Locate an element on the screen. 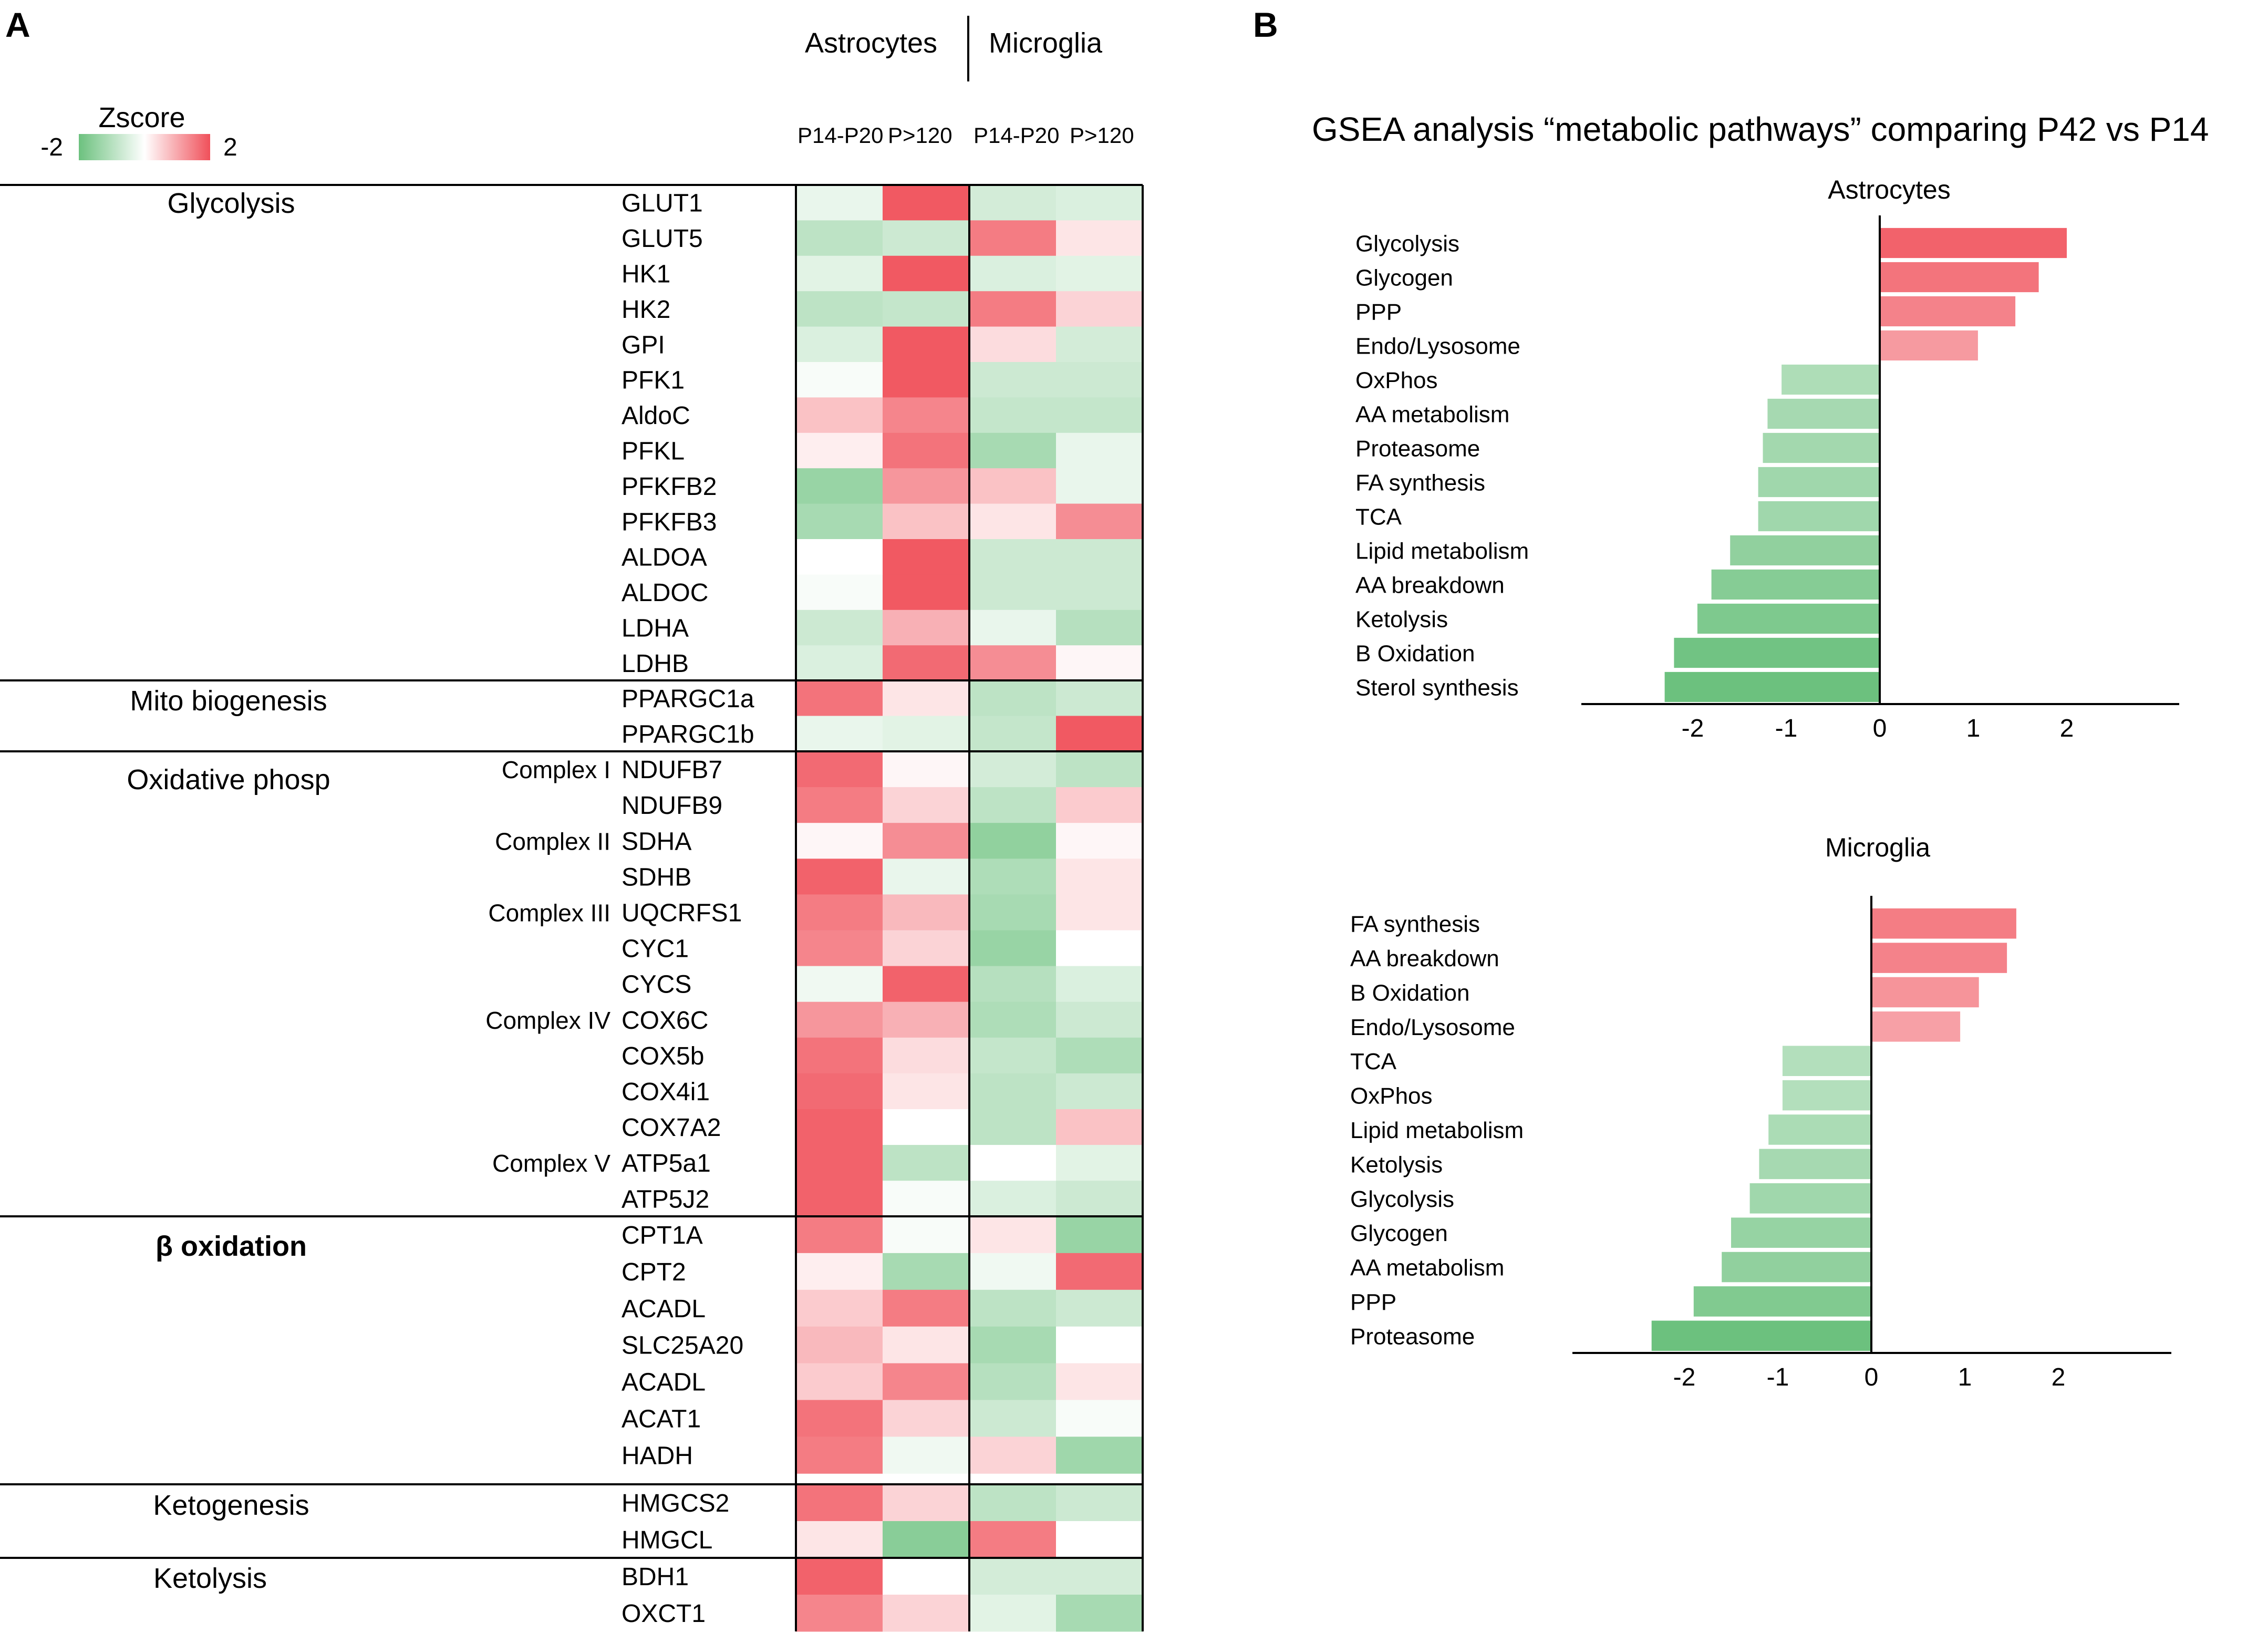 This screenshot has width=2268, height=1633. heatmap-cells is located at coordinates (969, 909).